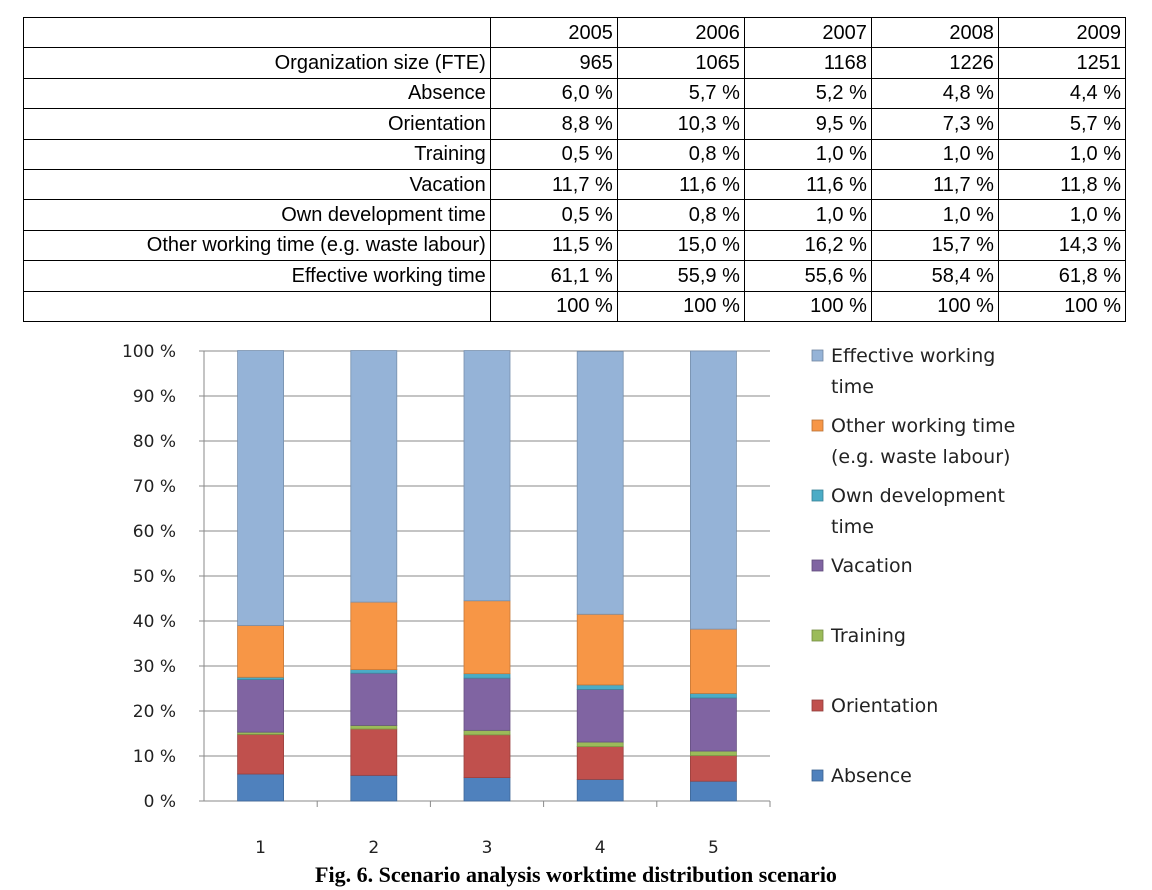  Describe the element at coordinates (260, 848) in the screenshot. I see `x-tick-label: 1` at that location.